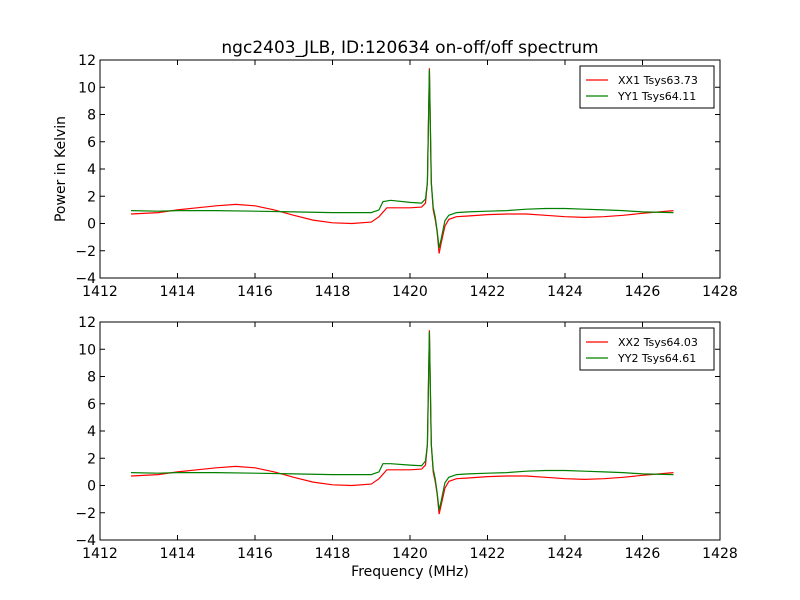  I want to click on legend: XX1 Tsys63.73 YY1 Tsys64.11, so click(647, 87).